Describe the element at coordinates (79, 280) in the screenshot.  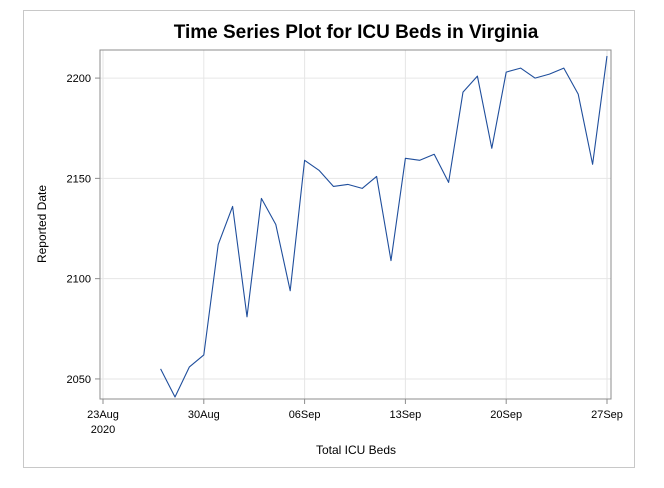
I see `y-tick-label: 2100` at that location.